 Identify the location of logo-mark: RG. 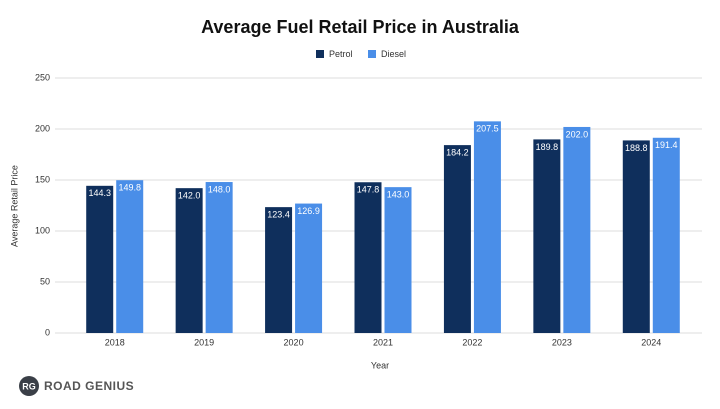
(29, 386).